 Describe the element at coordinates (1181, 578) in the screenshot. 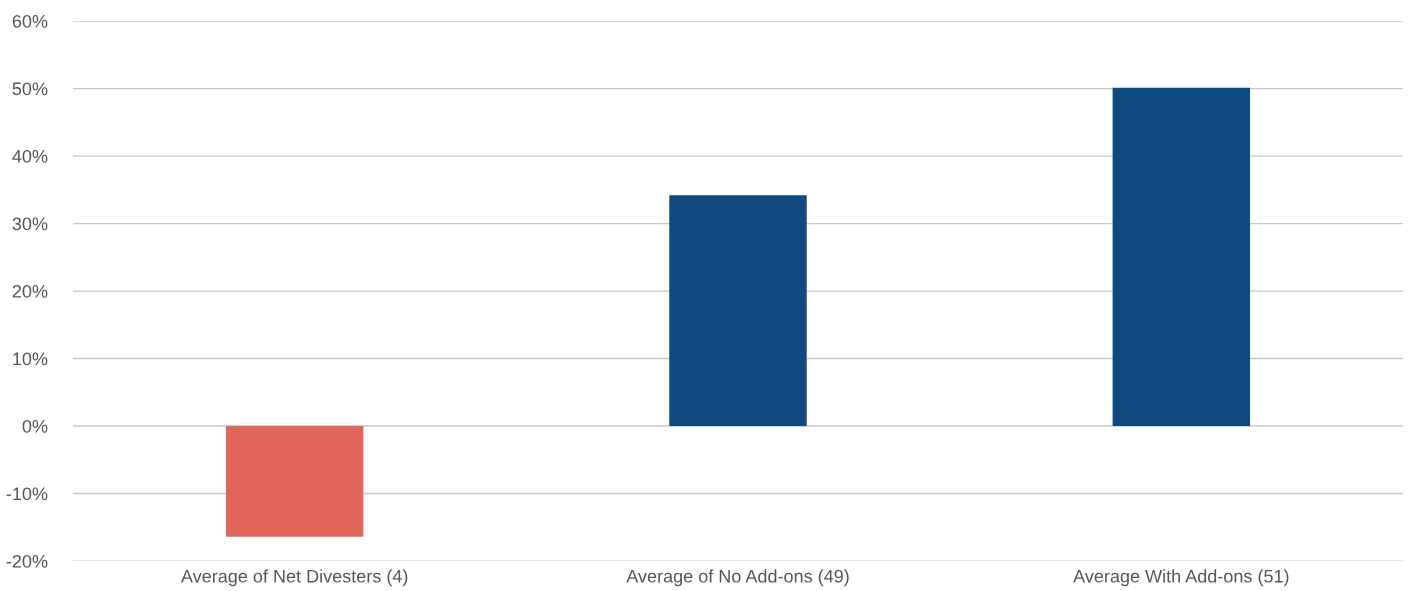

I see `x-tick-label: Average With Add-ons (51)` at that location.